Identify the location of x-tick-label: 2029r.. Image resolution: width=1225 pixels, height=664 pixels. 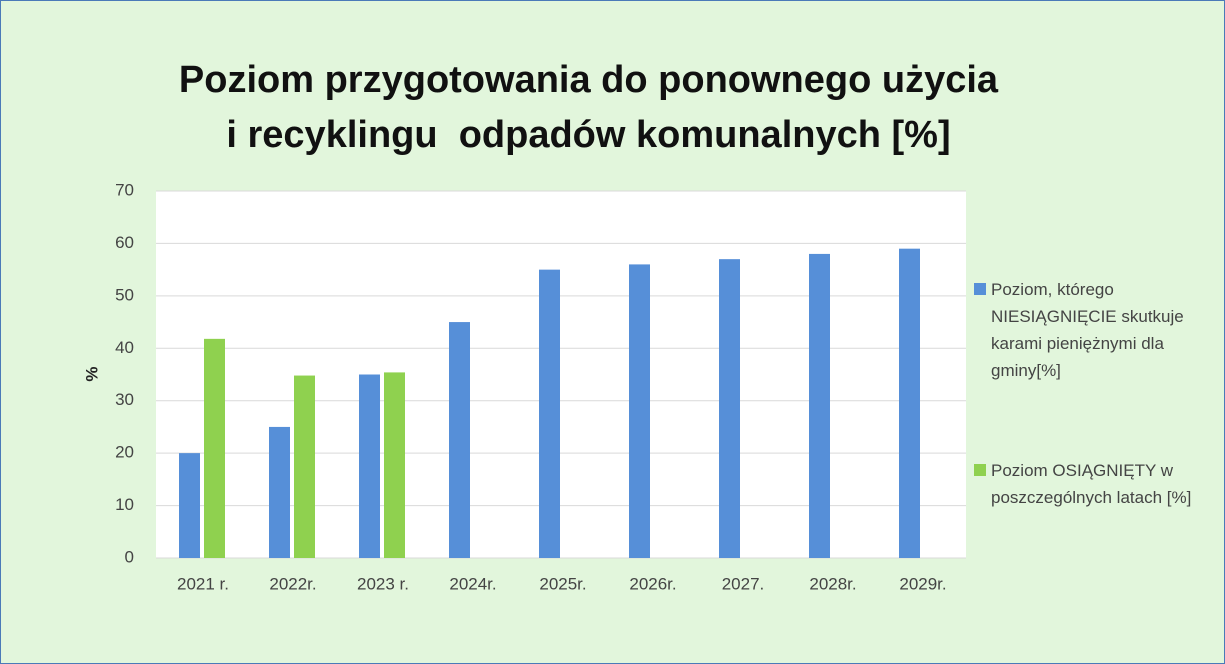
(922, 583).